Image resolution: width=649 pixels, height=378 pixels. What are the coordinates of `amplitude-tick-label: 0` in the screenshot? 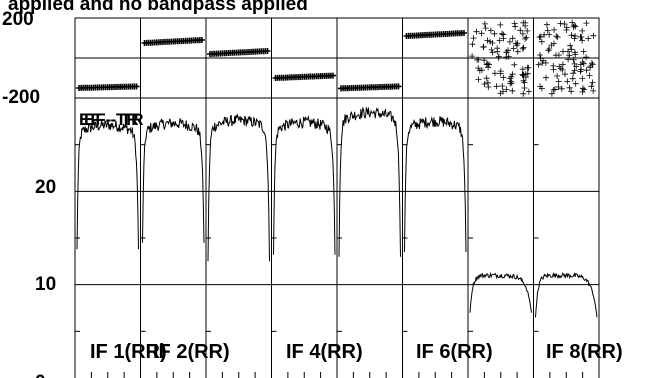 It's located at (40, 375).